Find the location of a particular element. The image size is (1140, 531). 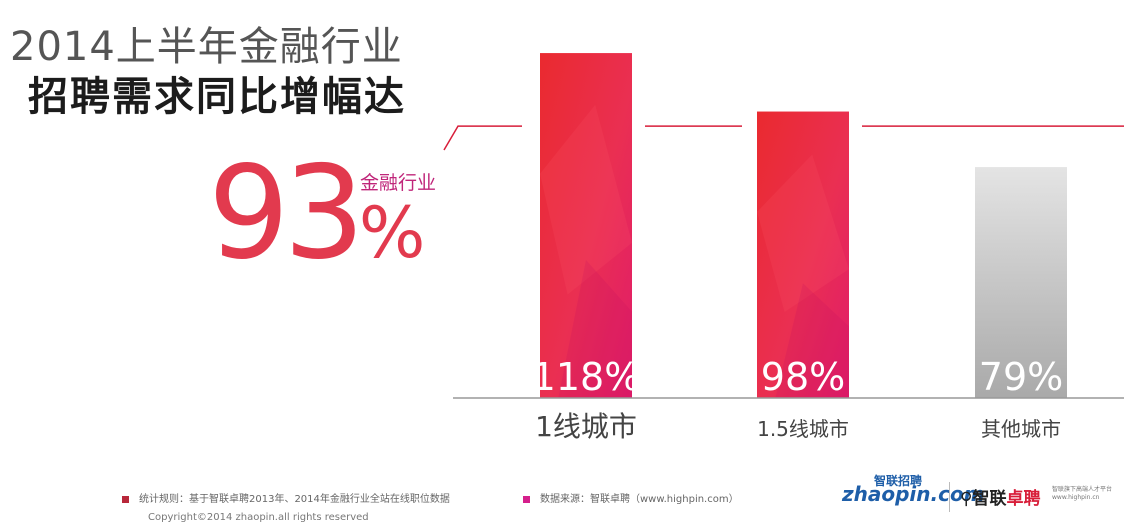

footer-note-rule: 统计规则：基于智联卓聘2013年、2014年金融行业全站在线职位数据 is located at coordinates (286, 497).